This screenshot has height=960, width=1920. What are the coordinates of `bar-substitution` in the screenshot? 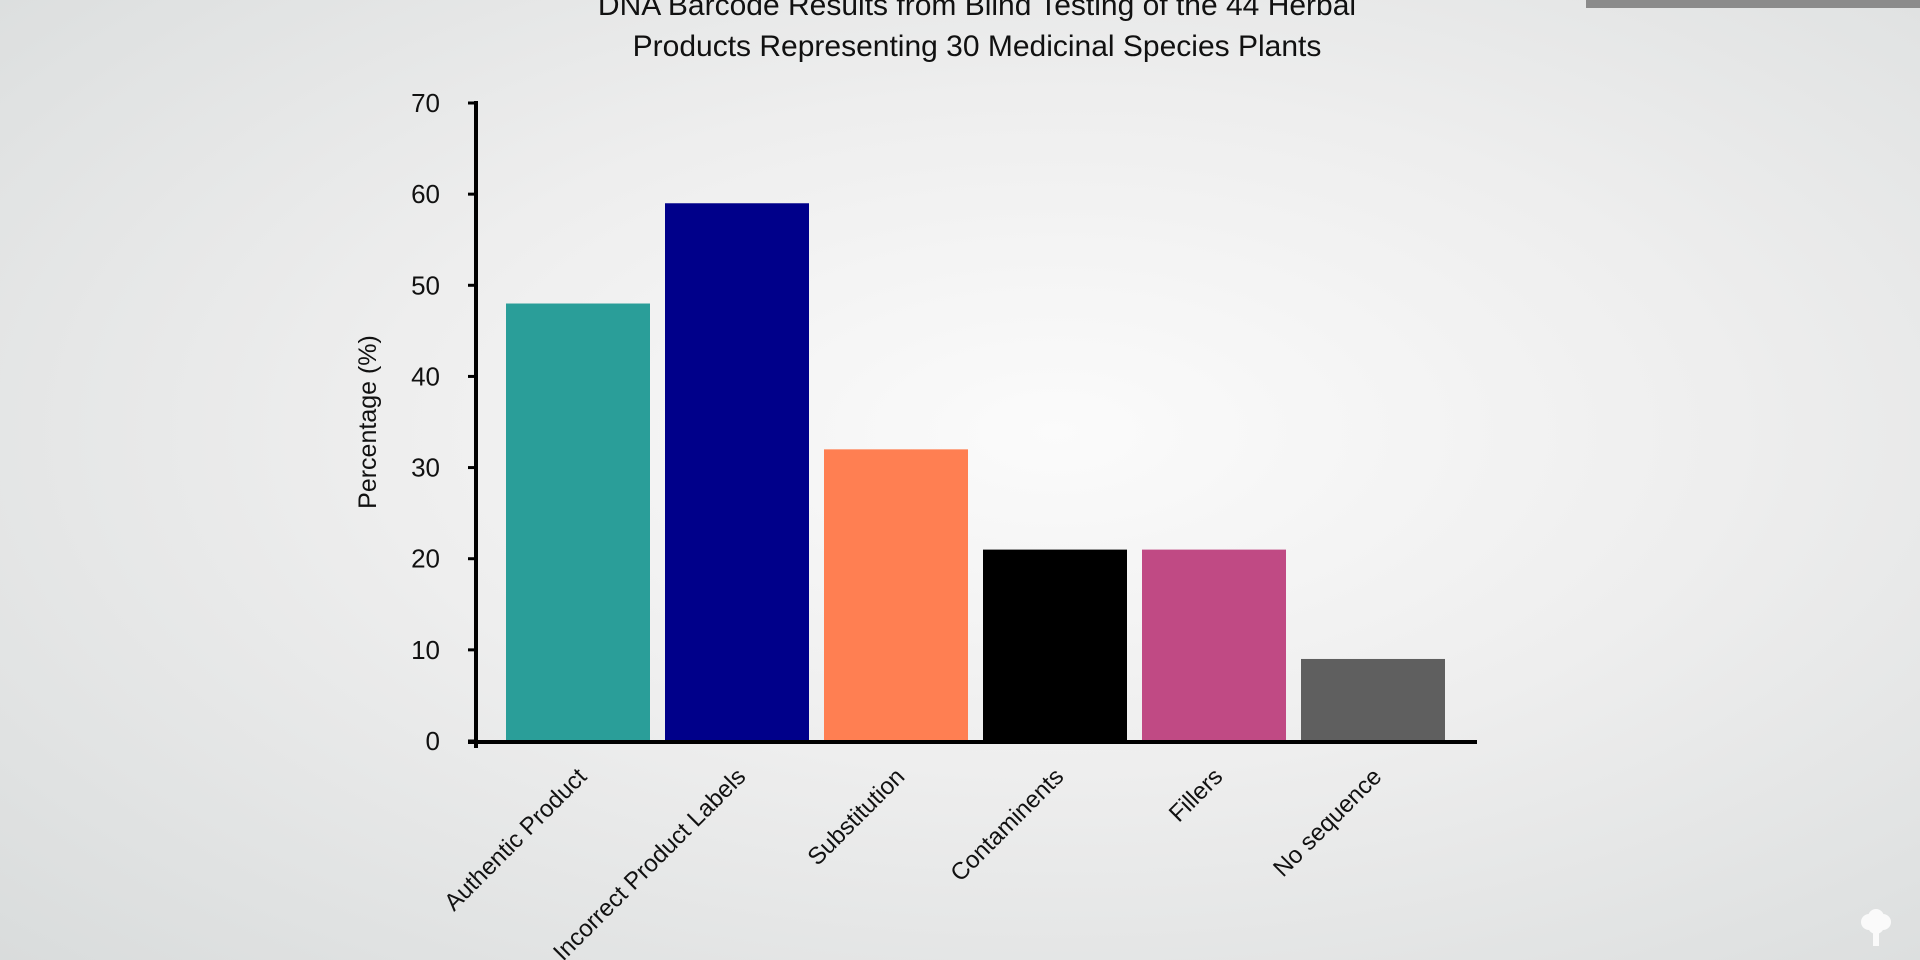 It's located at (896, 595).